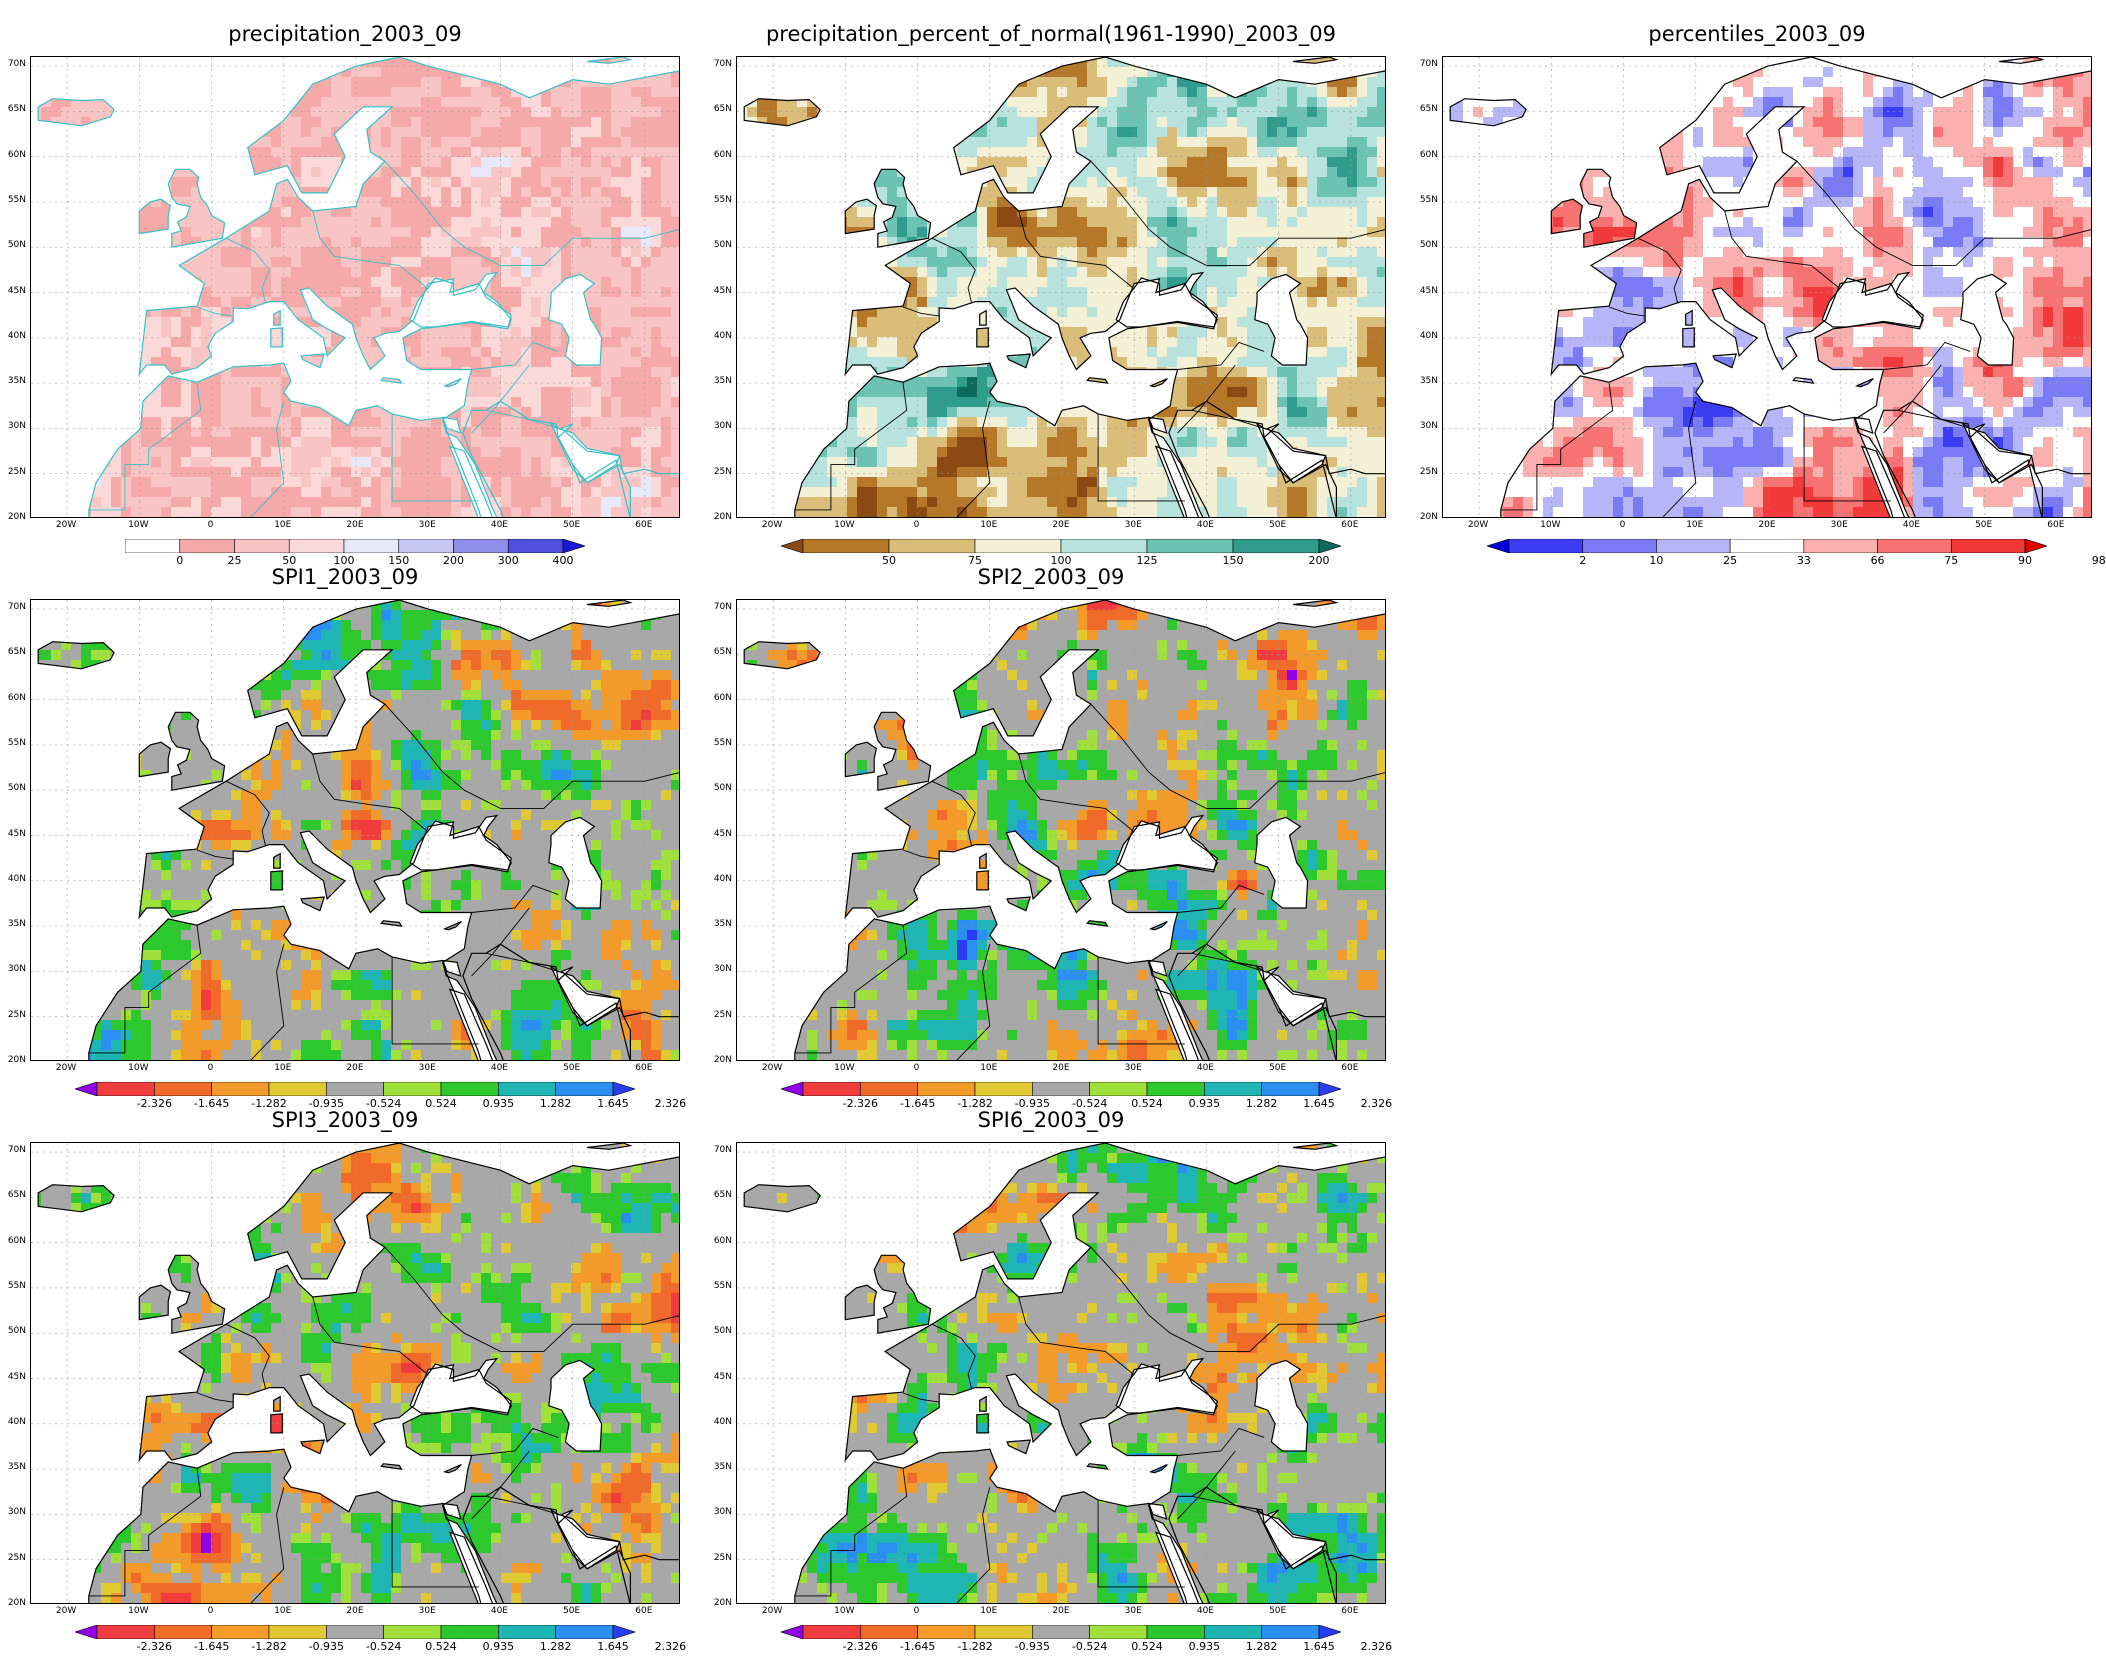 This screenshot has width=2106, height=1664. What do you see at coordinates (1583, 560) in the screenshot?
I see `colorbar-label: 2` at bounding box center [1583, 560].